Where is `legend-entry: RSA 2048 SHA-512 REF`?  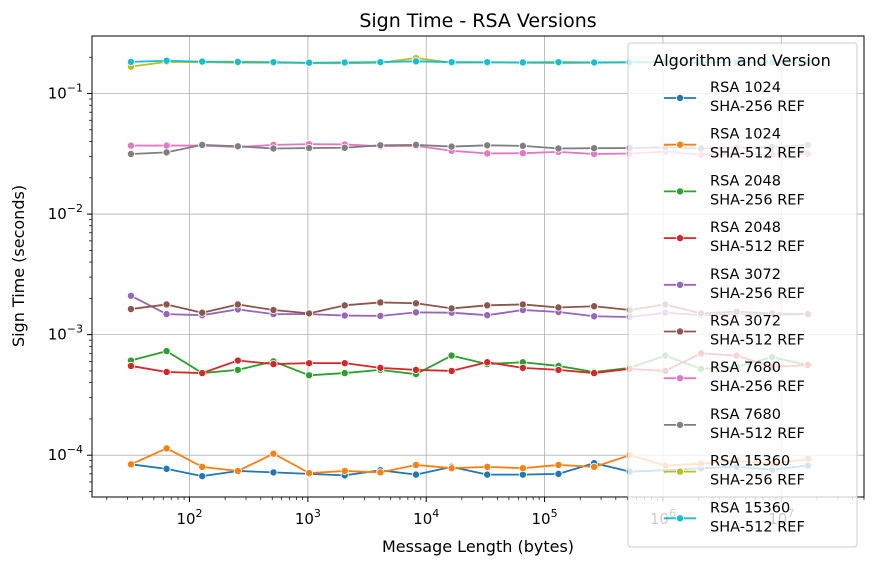 legend-entry: RSA 2048 SHA-512 REF is located at coordinates (734, 237).